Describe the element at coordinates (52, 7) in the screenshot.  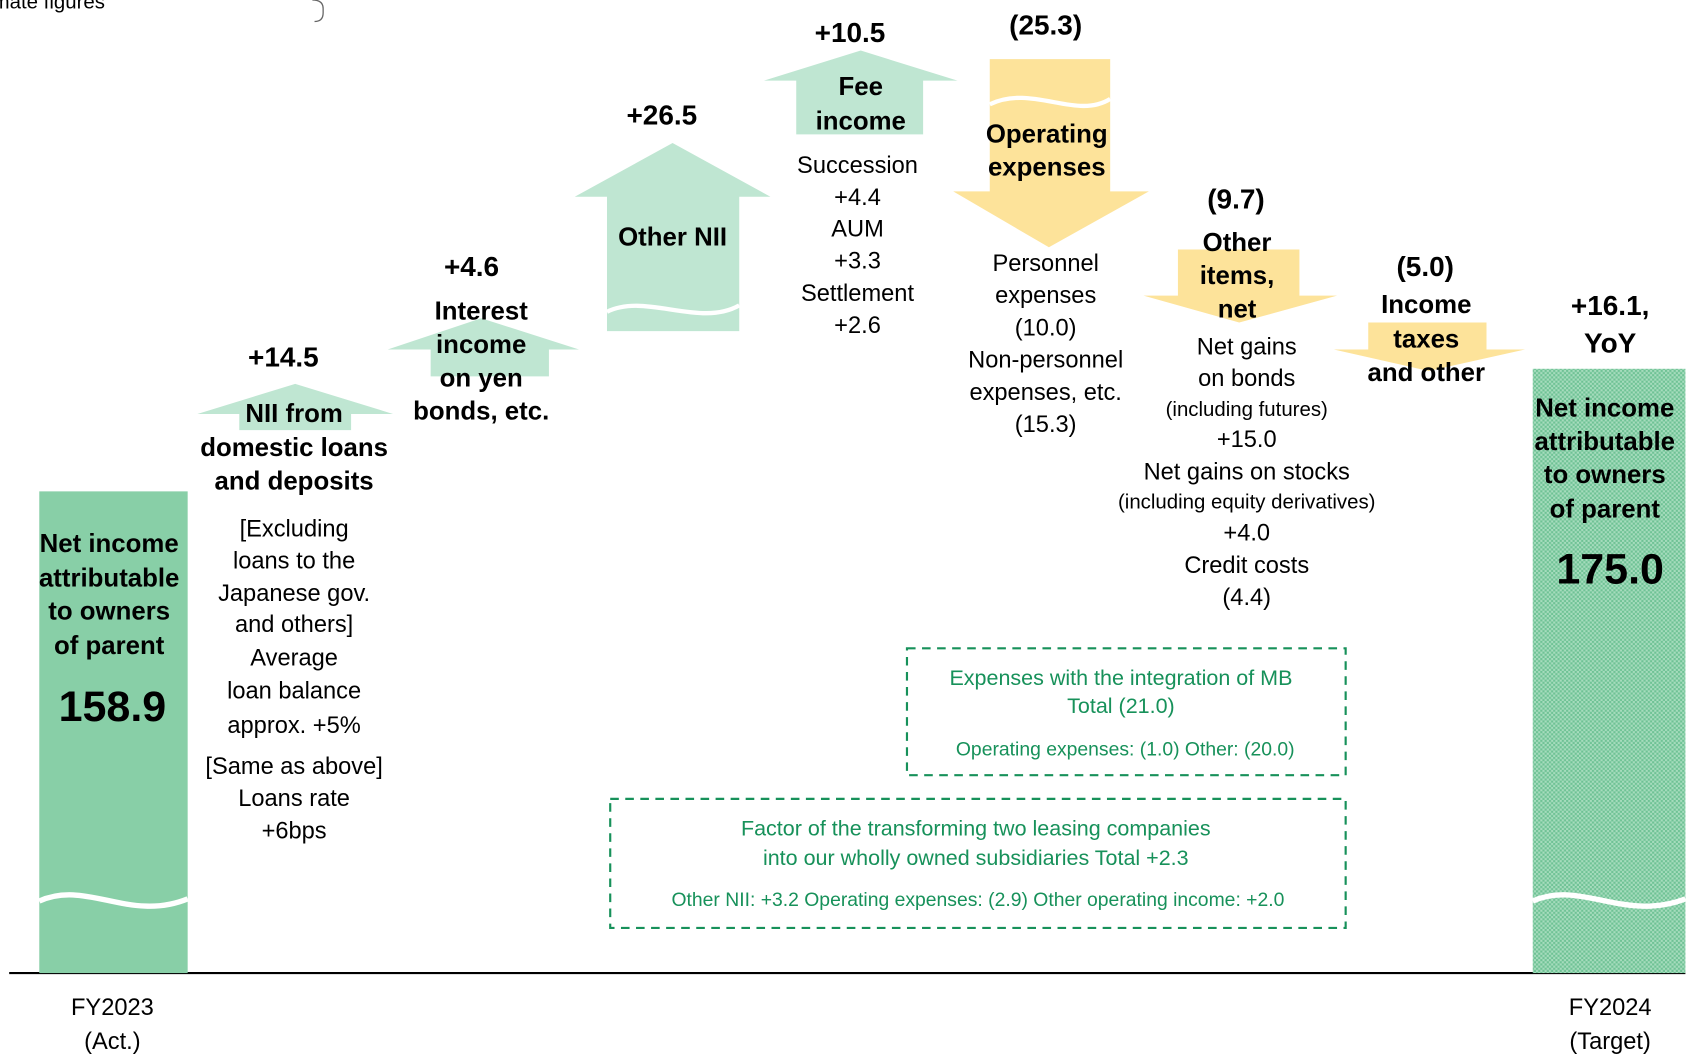
I see `note: JPY bn, approximate figures` at that location.